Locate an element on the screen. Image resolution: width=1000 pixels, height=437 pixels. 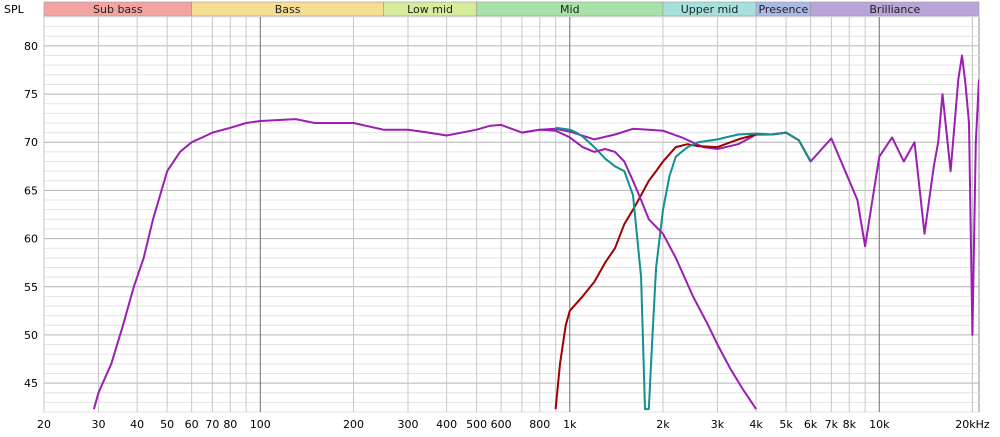
band-label-5: Presence is located at coordinates (783, 9).